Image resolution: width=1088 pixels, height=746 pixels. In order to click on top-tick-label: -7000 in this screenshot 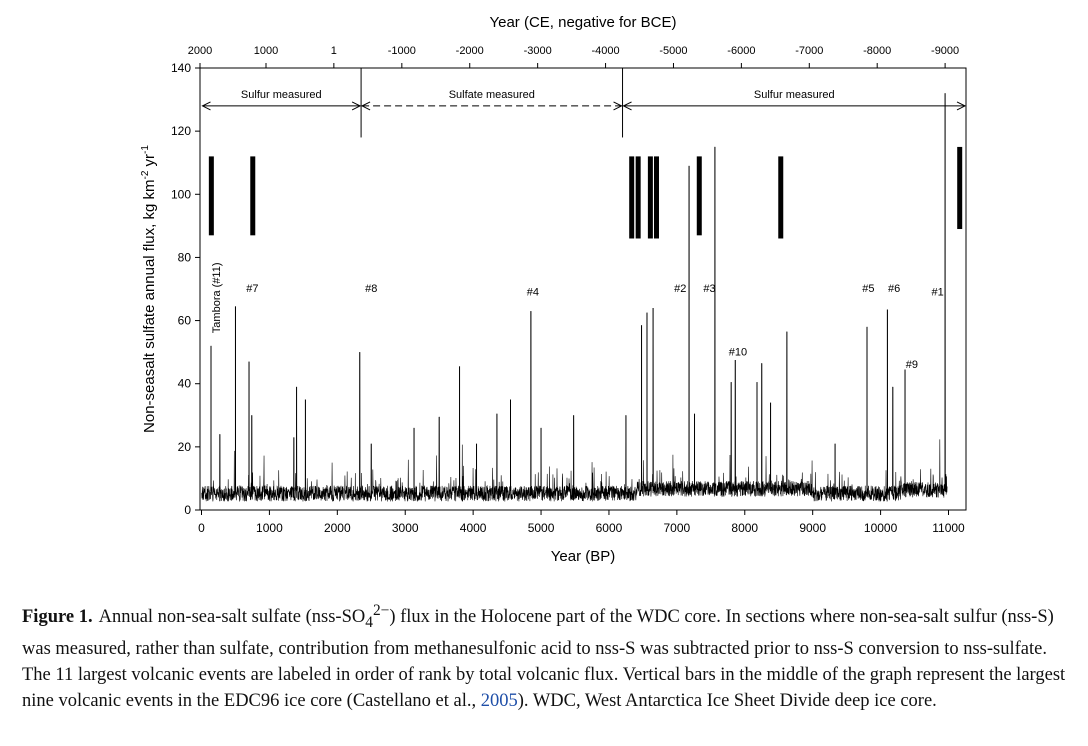, I will do `click(809, 51)`.